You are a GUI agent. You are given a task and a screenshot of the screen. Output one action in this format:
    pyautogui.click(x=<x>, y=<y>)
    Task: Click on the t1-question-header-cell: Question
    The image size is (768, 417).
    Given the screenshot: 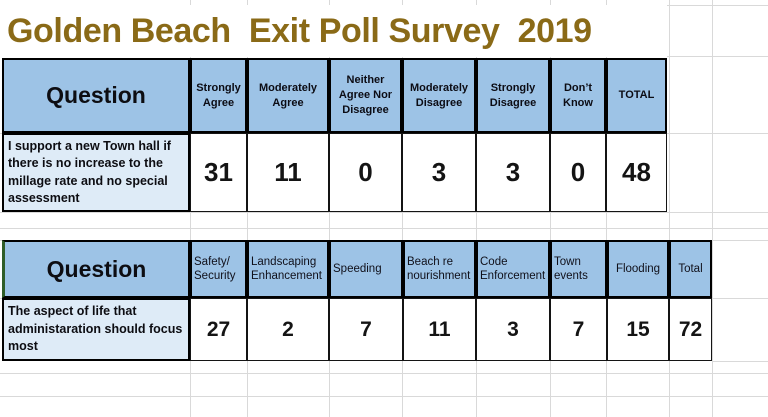 What is the action you would take?
    pyautogui.click(x=96, y=95)
    